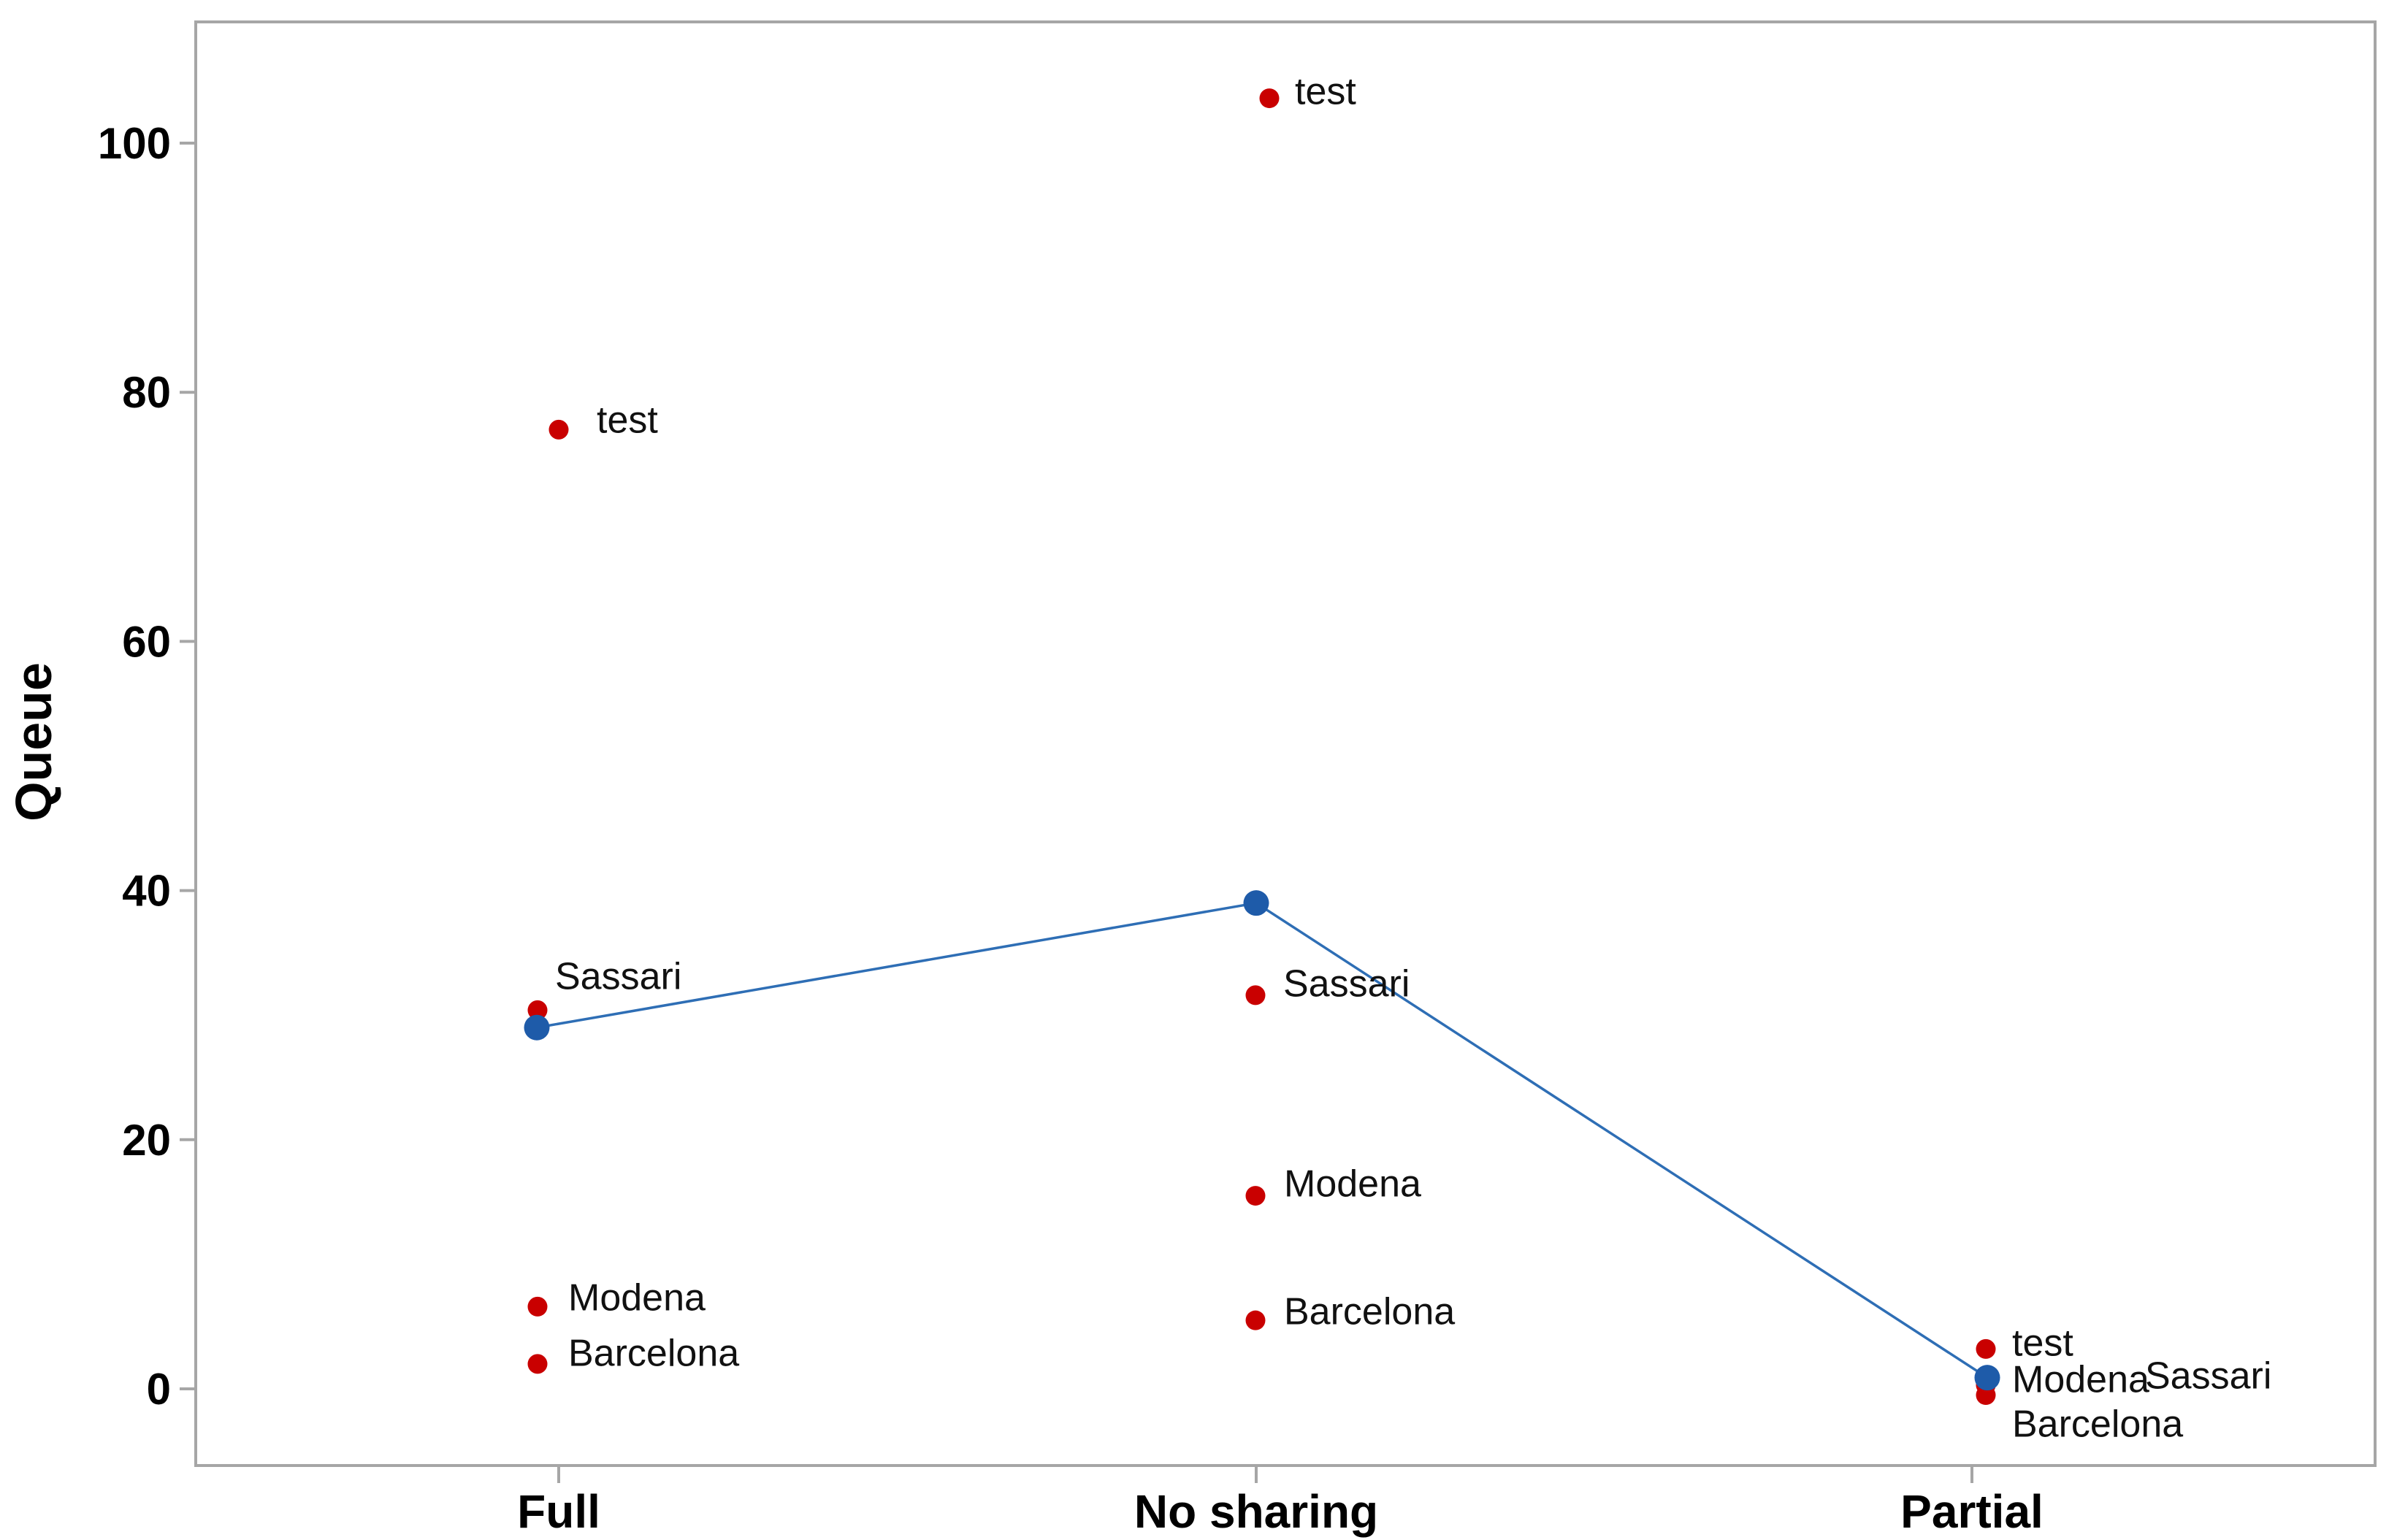 This screenshot has width=2397, height=1540. I want to click on y-axis-tick-label: 100, so click(134, 143).